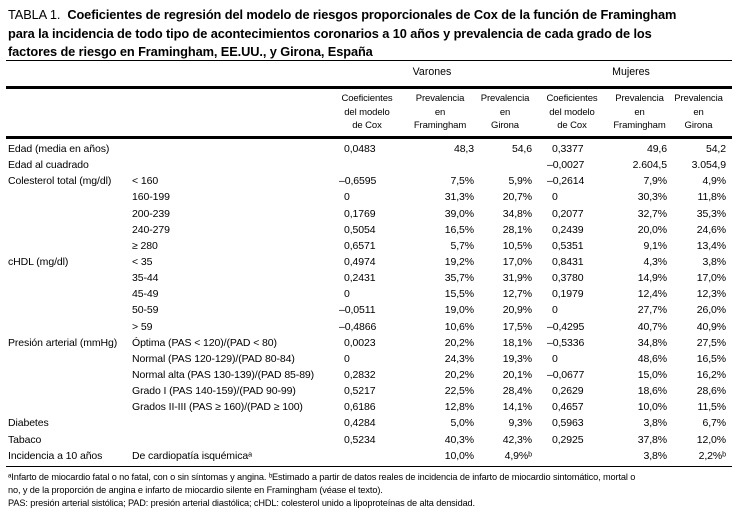  Describe the element at coordinates (517, 407) in the screenshot. I see `cell-prev-girona-varones: 14,1%` at that location.